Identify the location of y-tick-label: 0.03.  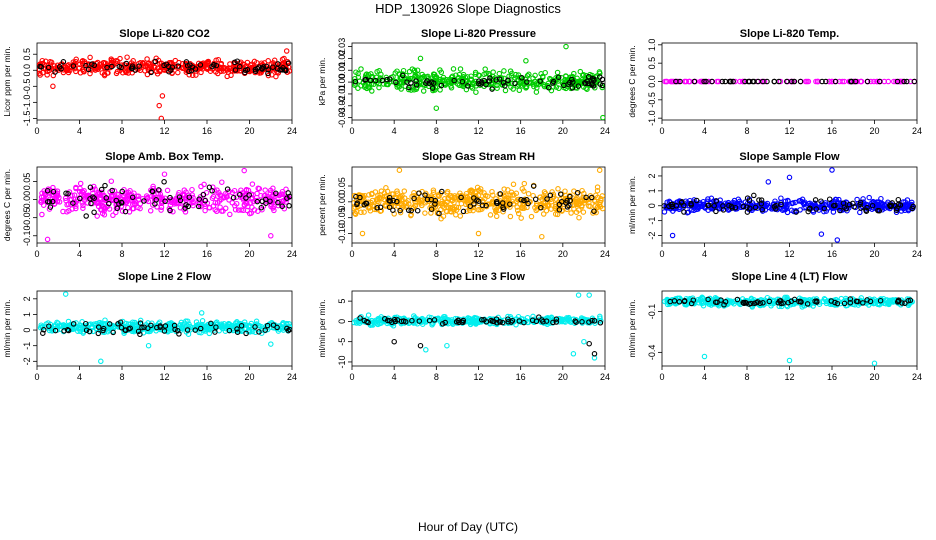
(342, 47).